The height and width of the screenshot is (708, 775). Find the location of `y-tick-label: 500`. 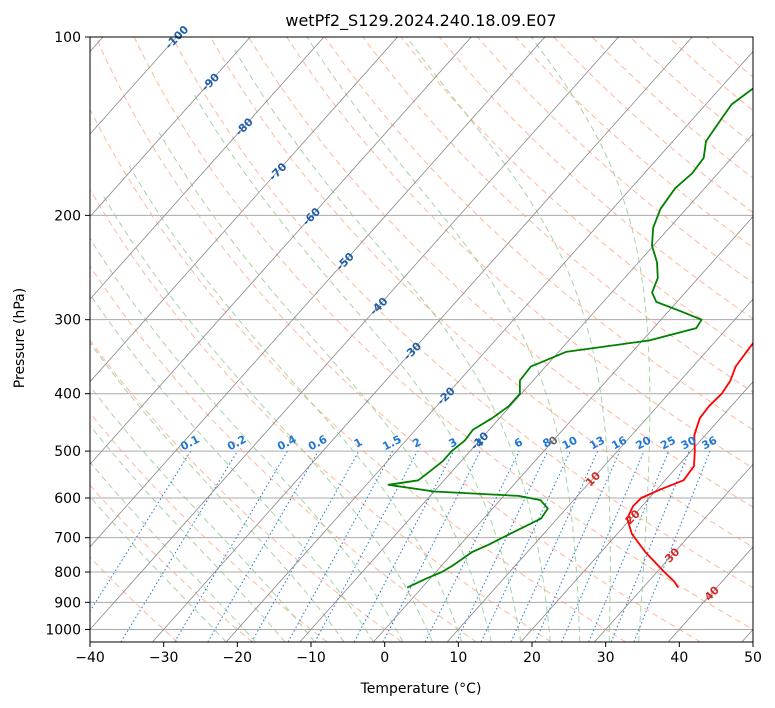

y-tick-label: 500 is located at coordinates (67, 452).